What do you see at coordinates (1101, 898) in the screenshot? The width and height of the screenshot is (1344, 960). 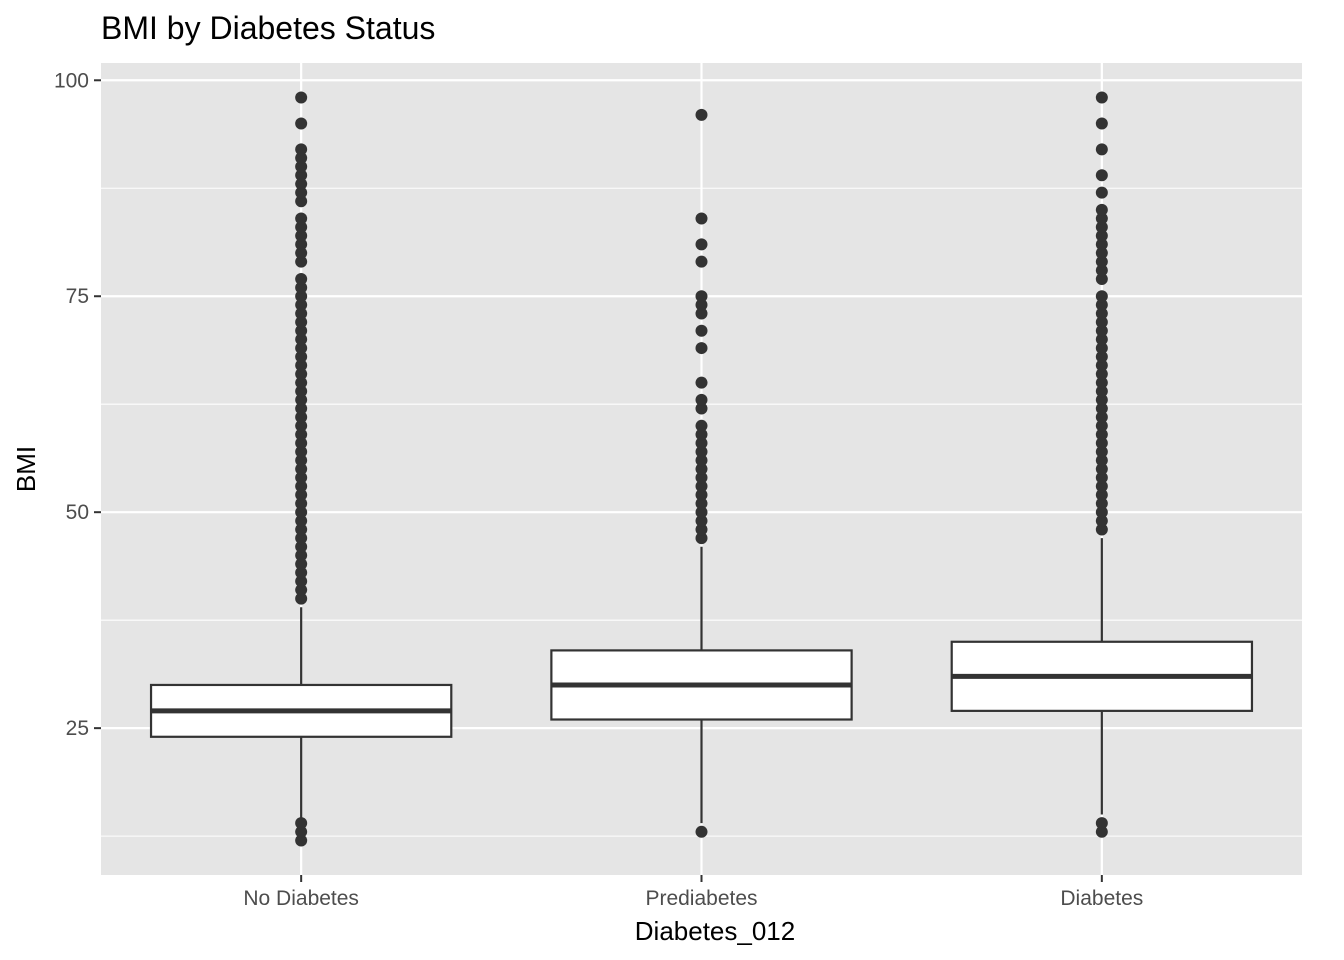 I see `x-tick-label: Diabetes` at bounding box center [1101, 898].